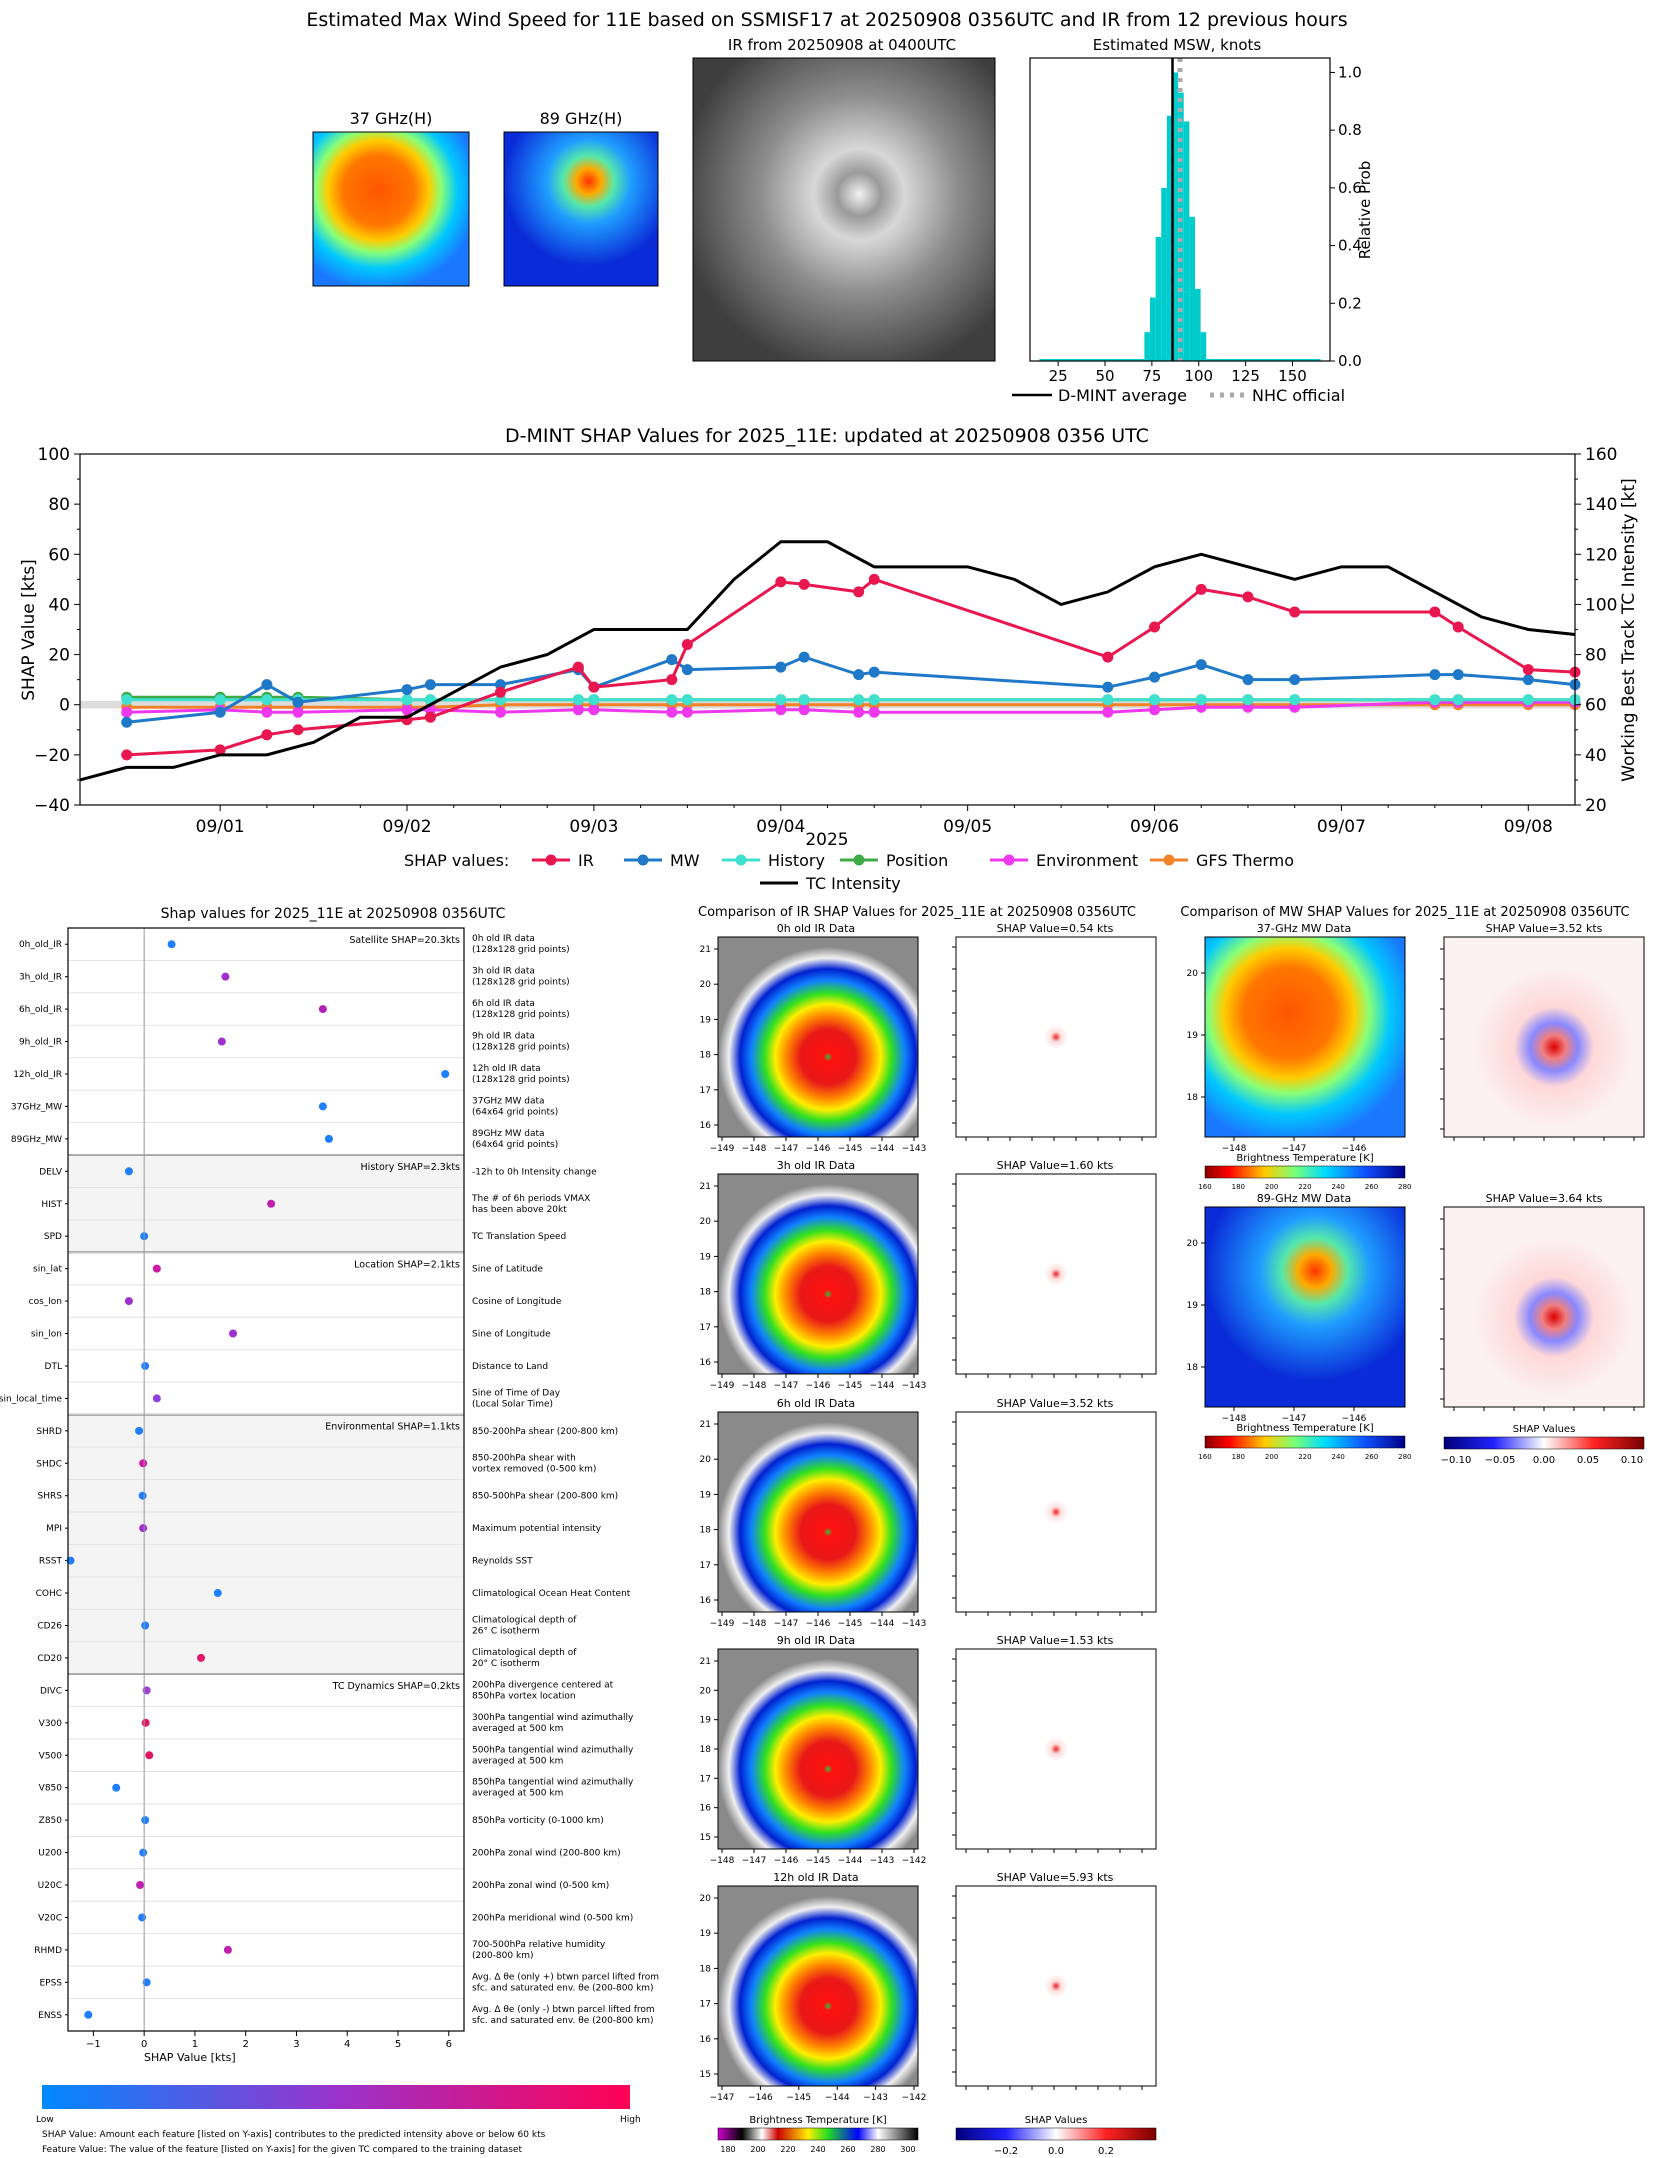  What do you see at coordinates (1601, 505) in the screenshot?
I see `ts-y2tick-label: 140` at bounding box center [1601, 505].